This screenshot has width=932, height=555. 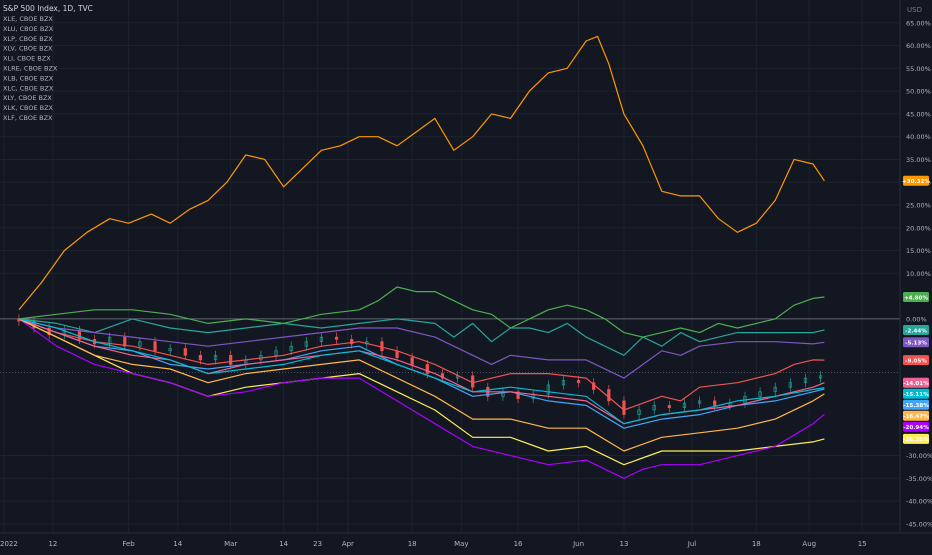 What do you see at coordinates (916, 319) in the screenshot?
I see `y-tick-label: 0.00%` at bounding box center [916, 319].